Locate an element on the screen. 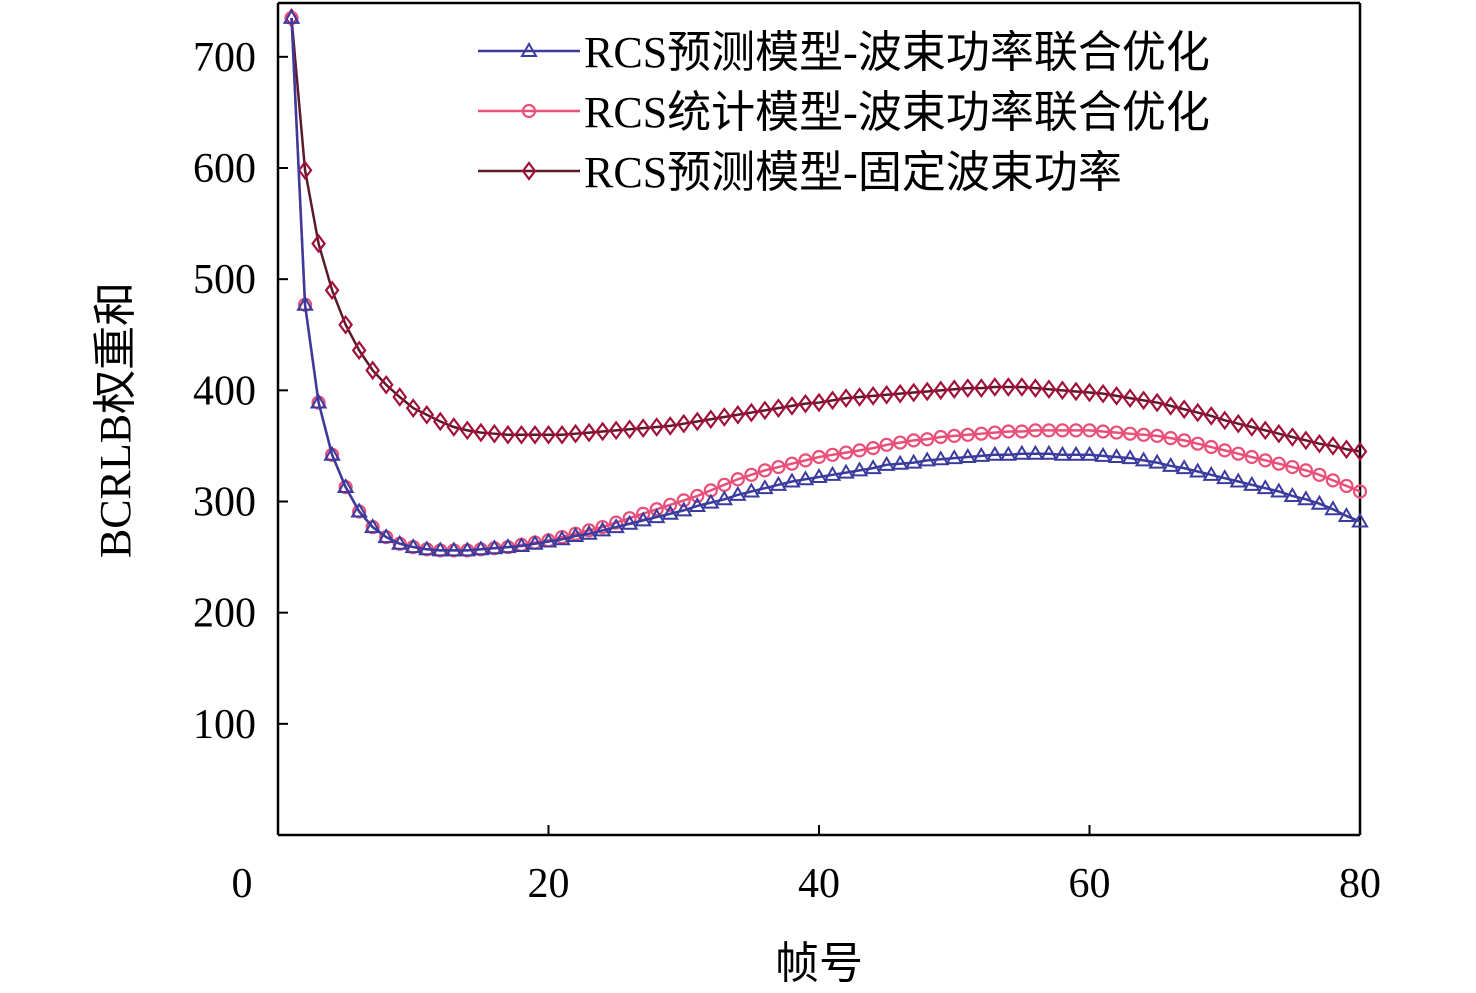 The image size is (1476, 993). x-axis-label: 帧号 is located at coordinates (819, 963).